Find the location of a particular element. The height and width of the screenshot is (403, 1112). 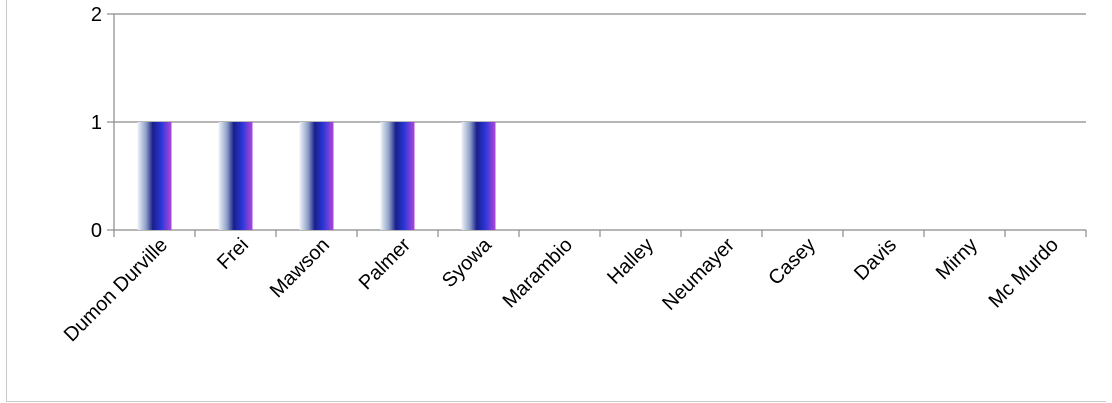

x-tick-label: Mirny is located at coordinates (957, 259).